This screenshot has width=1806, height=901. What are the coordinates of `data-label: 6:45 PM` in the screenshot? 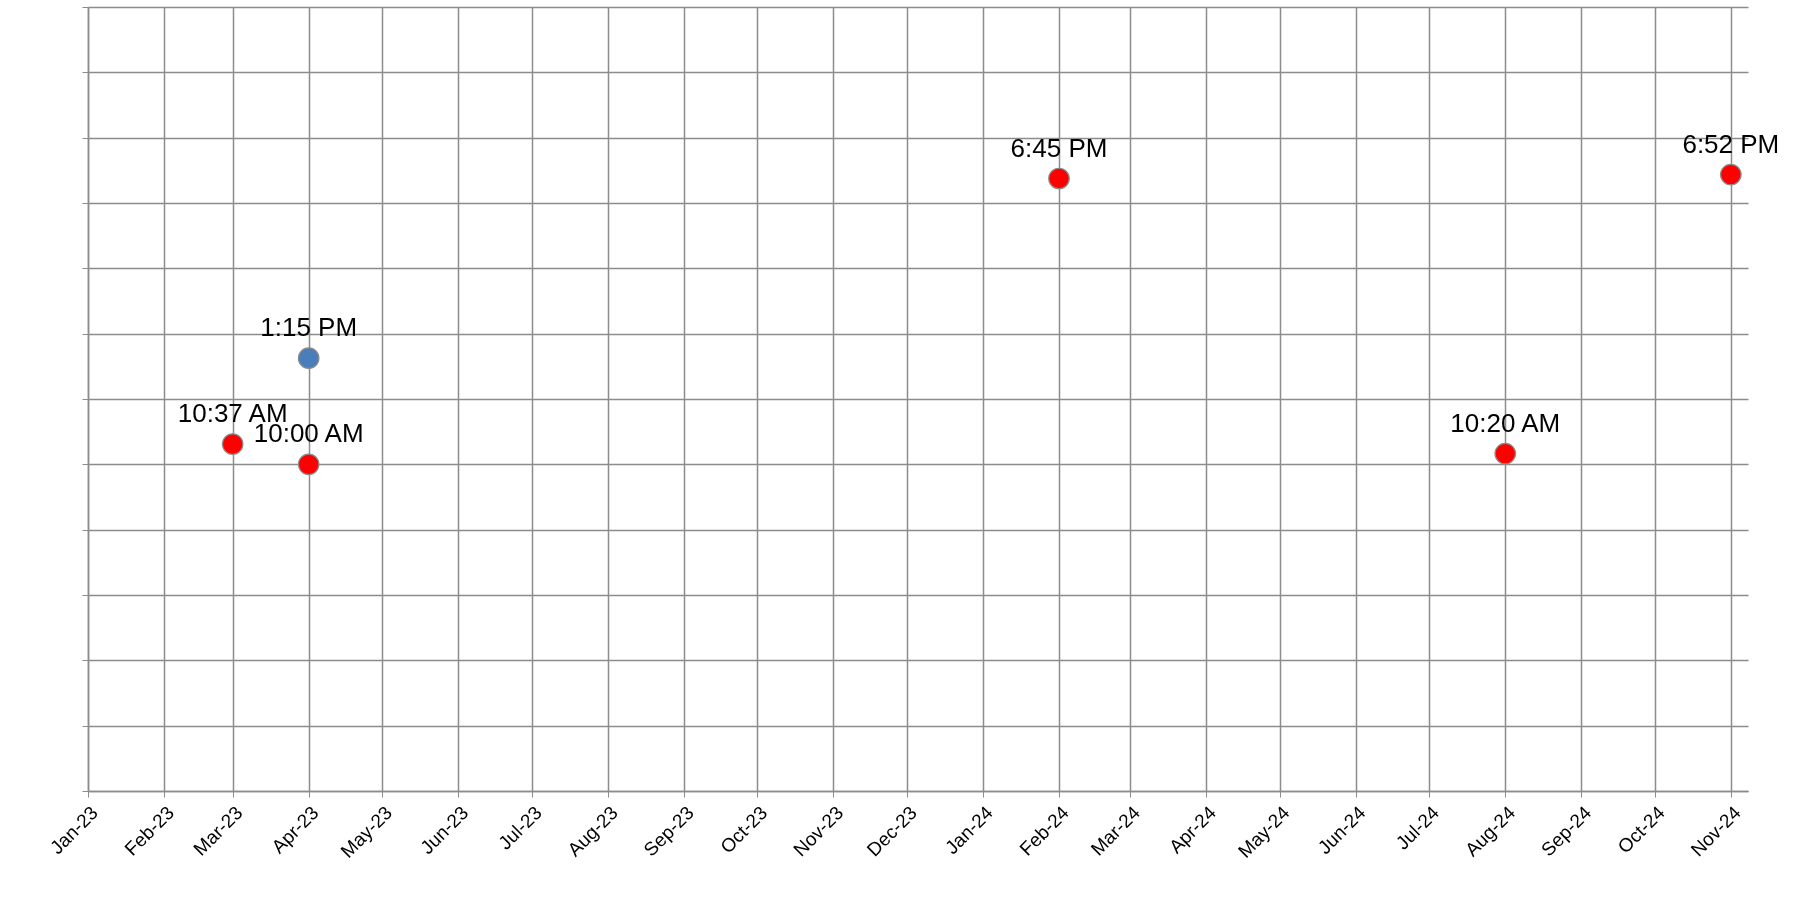 It's located at (1059, 147).